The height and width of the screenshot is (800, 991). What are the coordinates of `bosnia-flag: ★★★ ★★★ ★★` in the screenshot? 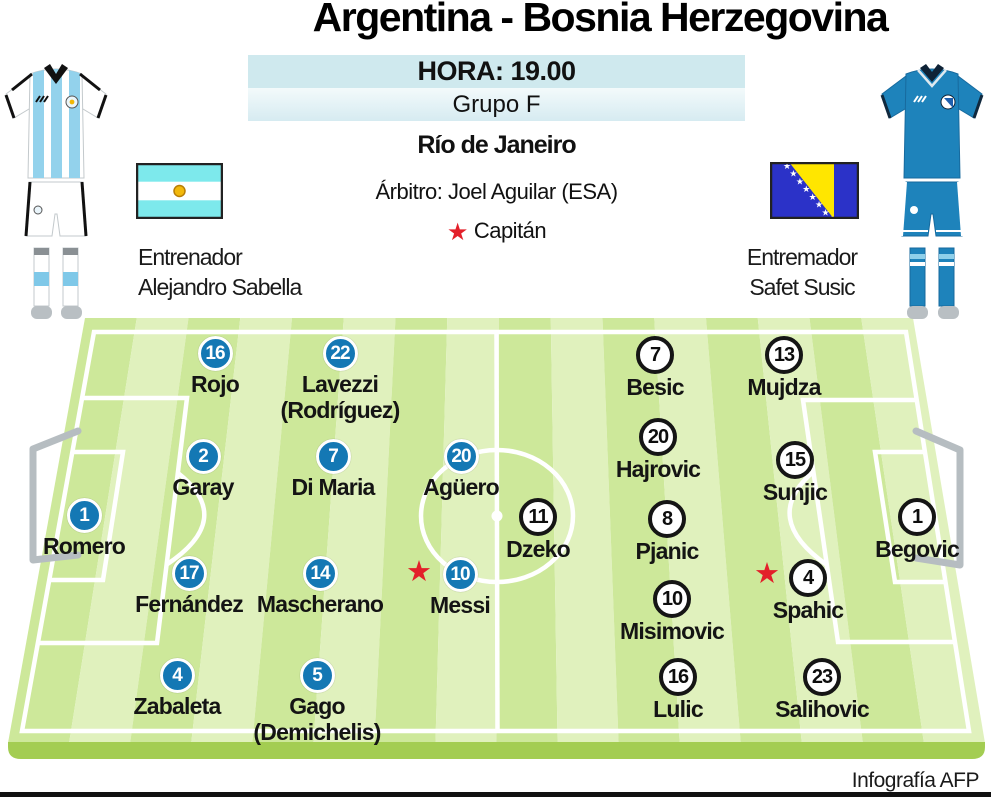 It's located at (814, 190).